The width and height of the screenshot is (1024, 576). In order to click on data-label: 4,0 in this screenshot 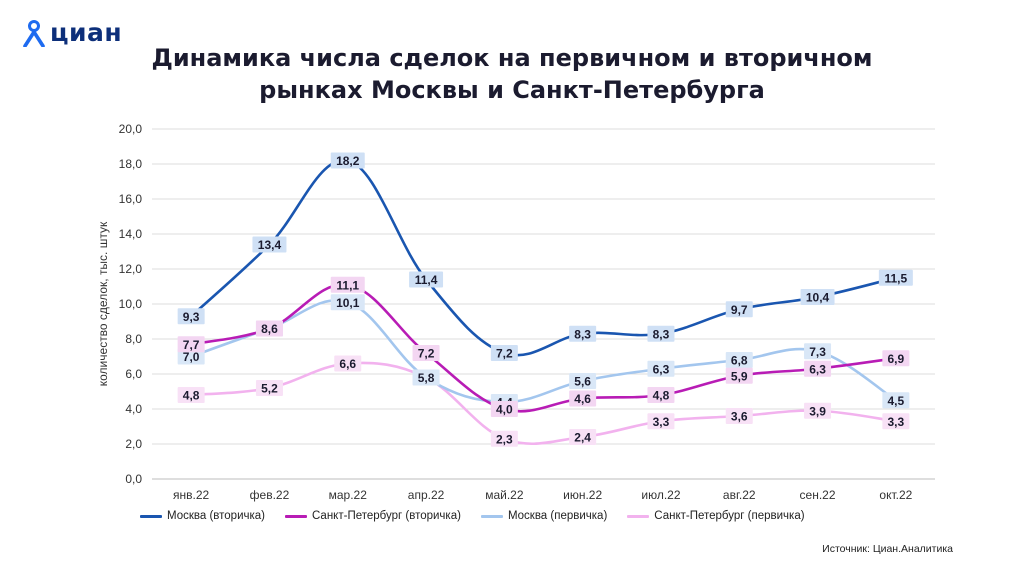, I will do `click(504, 410)`.